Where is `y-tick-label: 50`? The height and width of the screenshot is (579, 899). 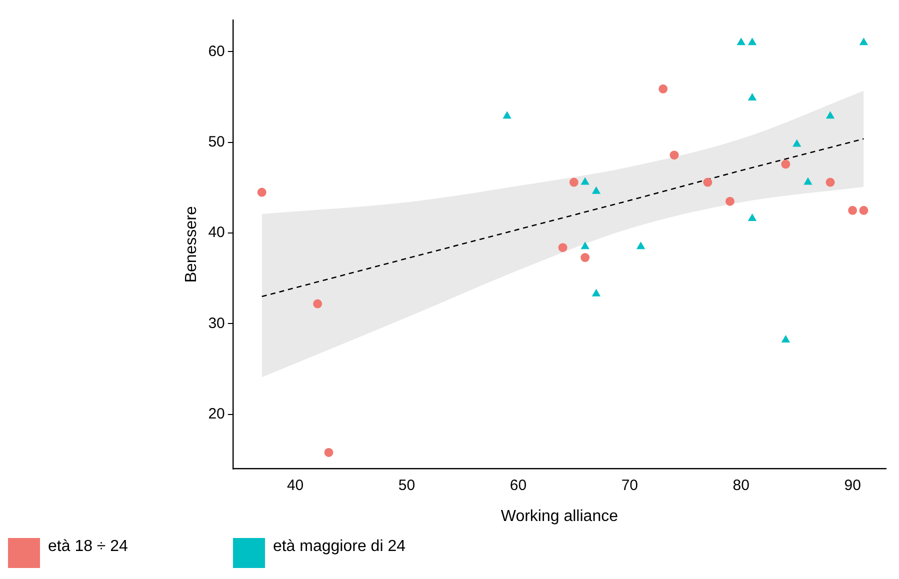
y-tick-label: 50 is located at coordinates (216, 142).